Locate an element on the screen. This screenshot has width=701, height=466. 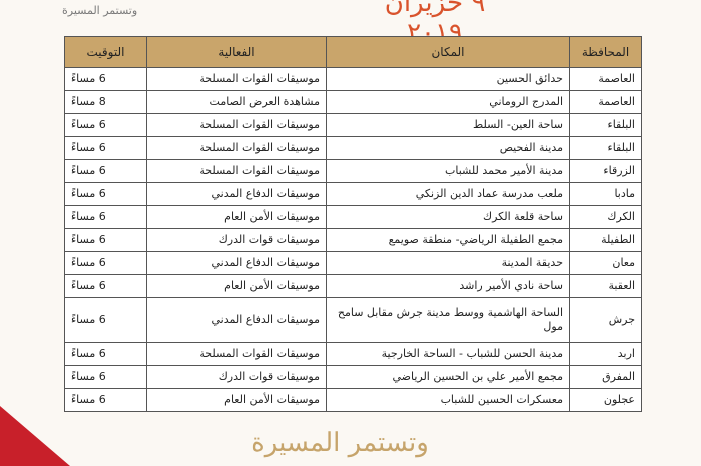
table-cell: الكرك is located at coordinates (605, 217).